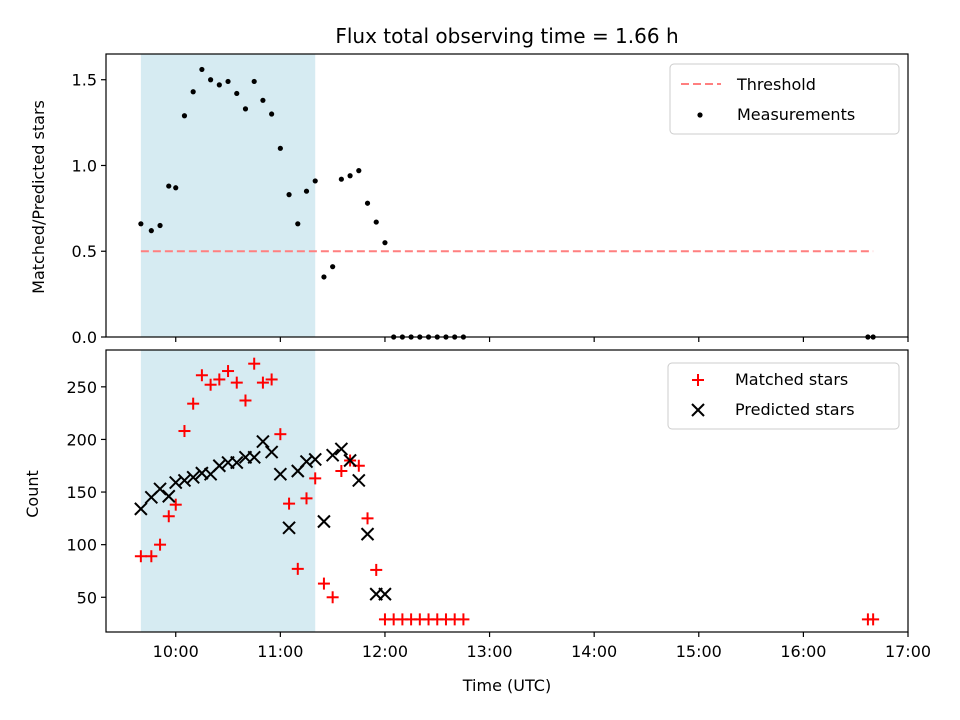 The width and height of the screenshot is (960, 720). What do you see at coordinates (699, 651) in the screenshot?
I see `x-tick-label: 15:00` at bounding box center [699, 651].